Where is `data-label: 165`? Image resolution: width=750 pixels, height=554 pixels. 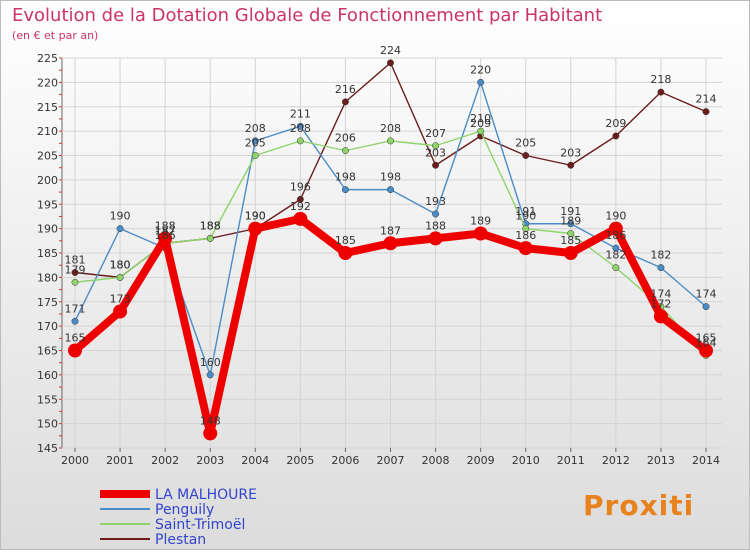 data-label: 165 is located at coordinates (75, 338).